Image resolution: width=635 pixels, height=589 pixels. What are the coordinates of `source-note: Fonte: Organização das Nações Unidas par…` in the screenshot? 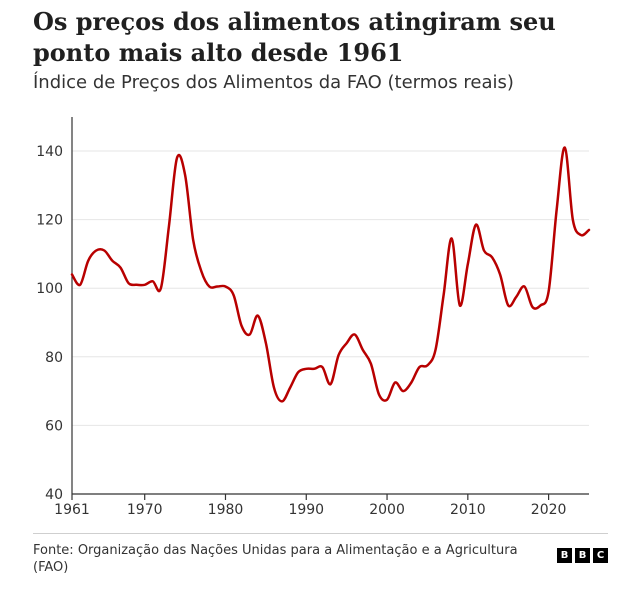 It's located at (275, 559).